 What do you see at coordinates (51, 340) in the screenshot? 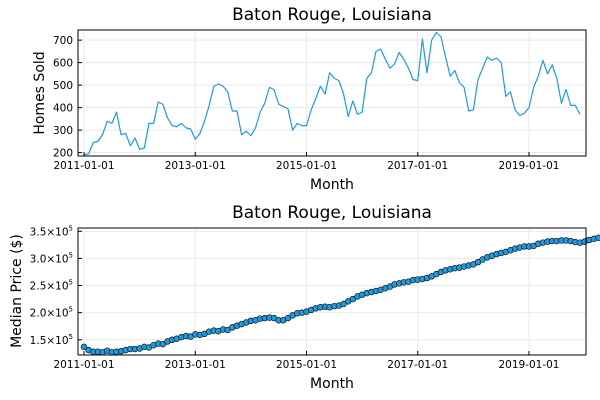
I see `y-tick-label: 1.5×10⁵` at bounding box center [51, 340].